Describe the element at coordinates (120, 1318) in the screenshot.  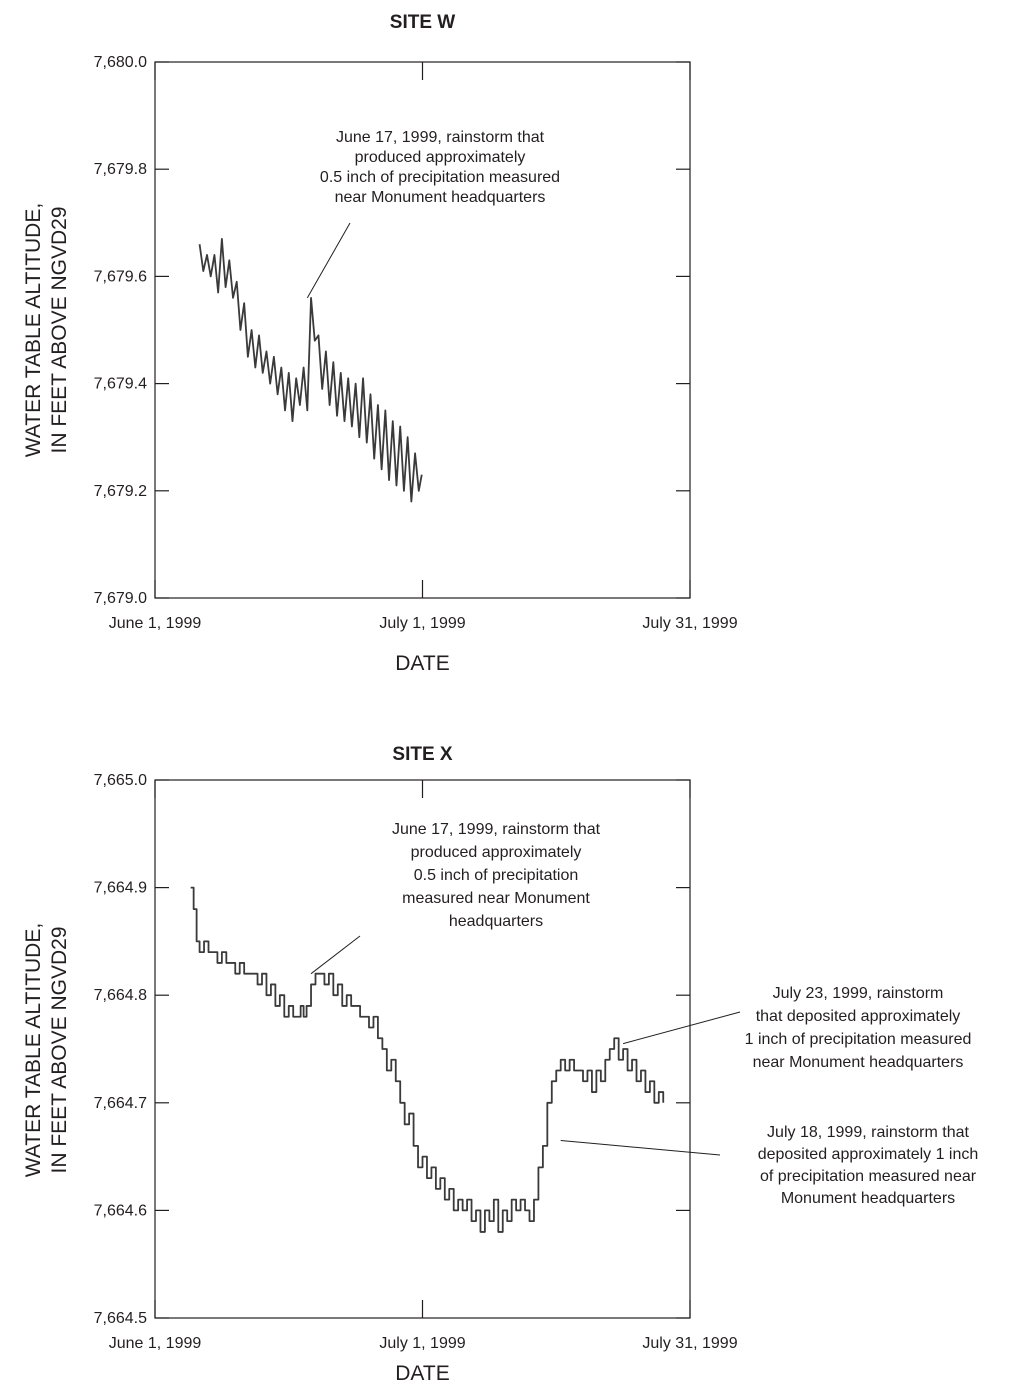
I see `y-tick-label: 7,664.5` at that location.